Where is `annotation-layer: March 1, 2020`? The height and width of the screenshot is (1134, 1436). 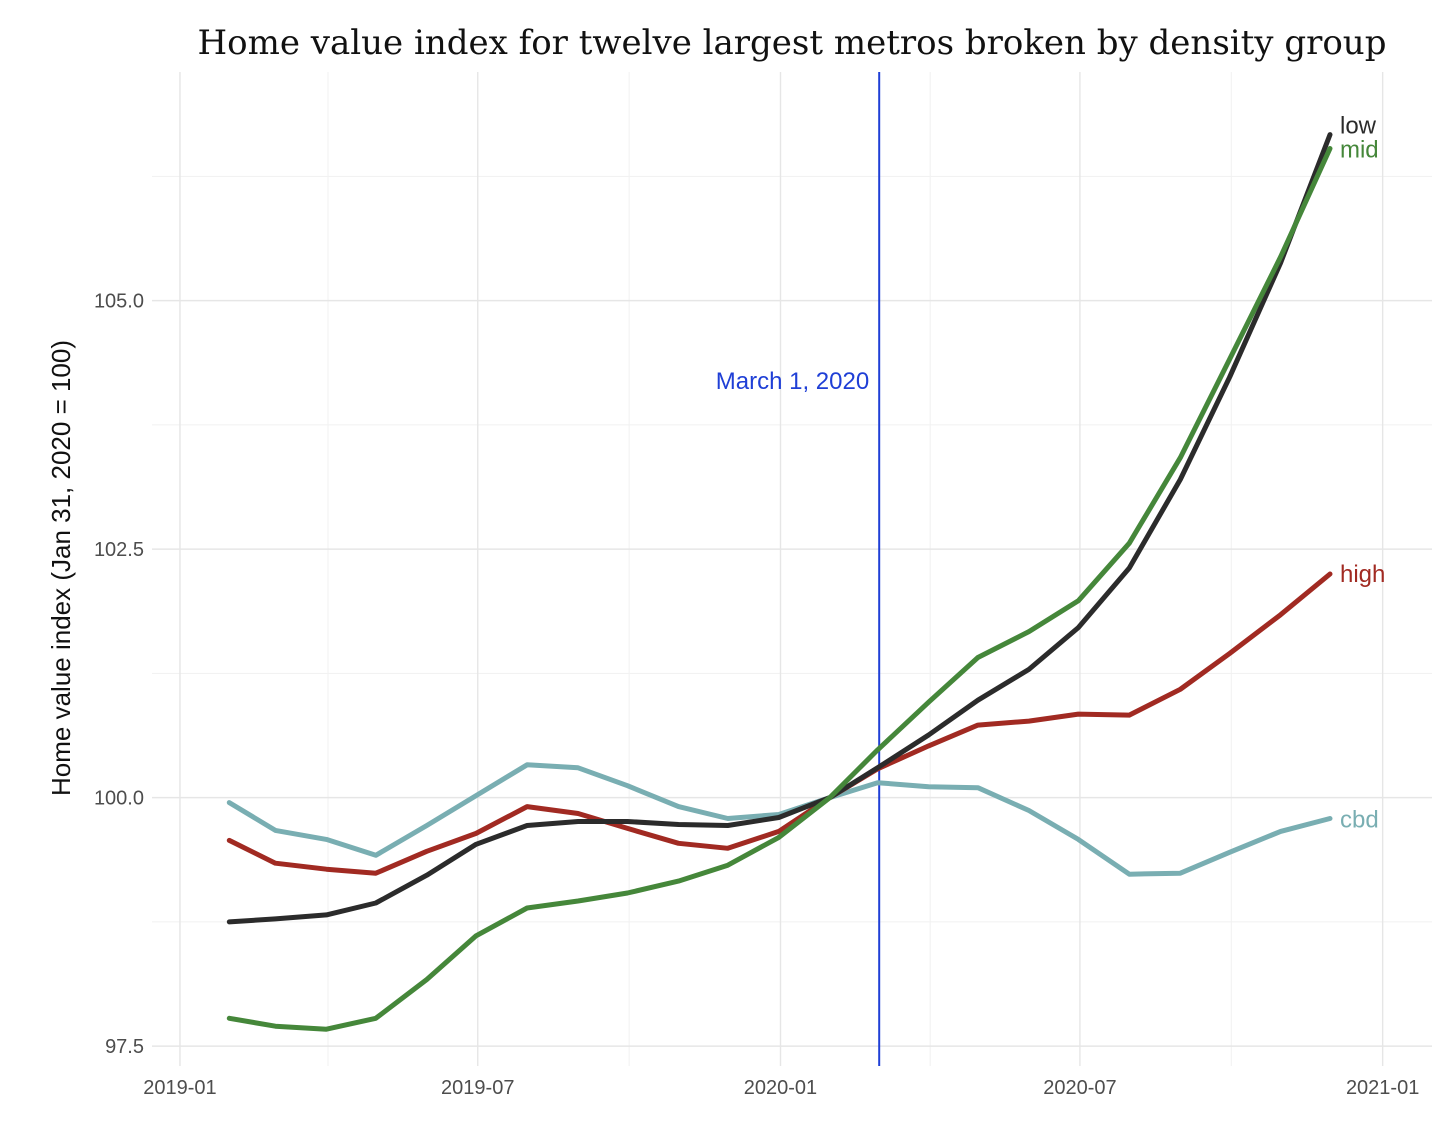
annotation-layer: March 1, 2020 is located at coordinates (798, 569).